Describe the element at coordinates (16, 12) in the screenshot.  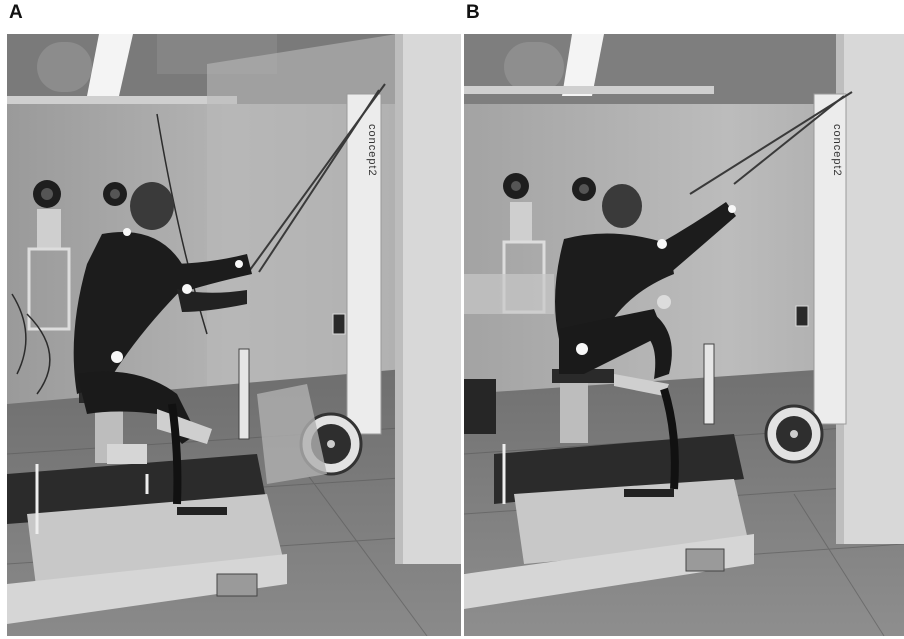
I see `panel-label-a: A` at that location.